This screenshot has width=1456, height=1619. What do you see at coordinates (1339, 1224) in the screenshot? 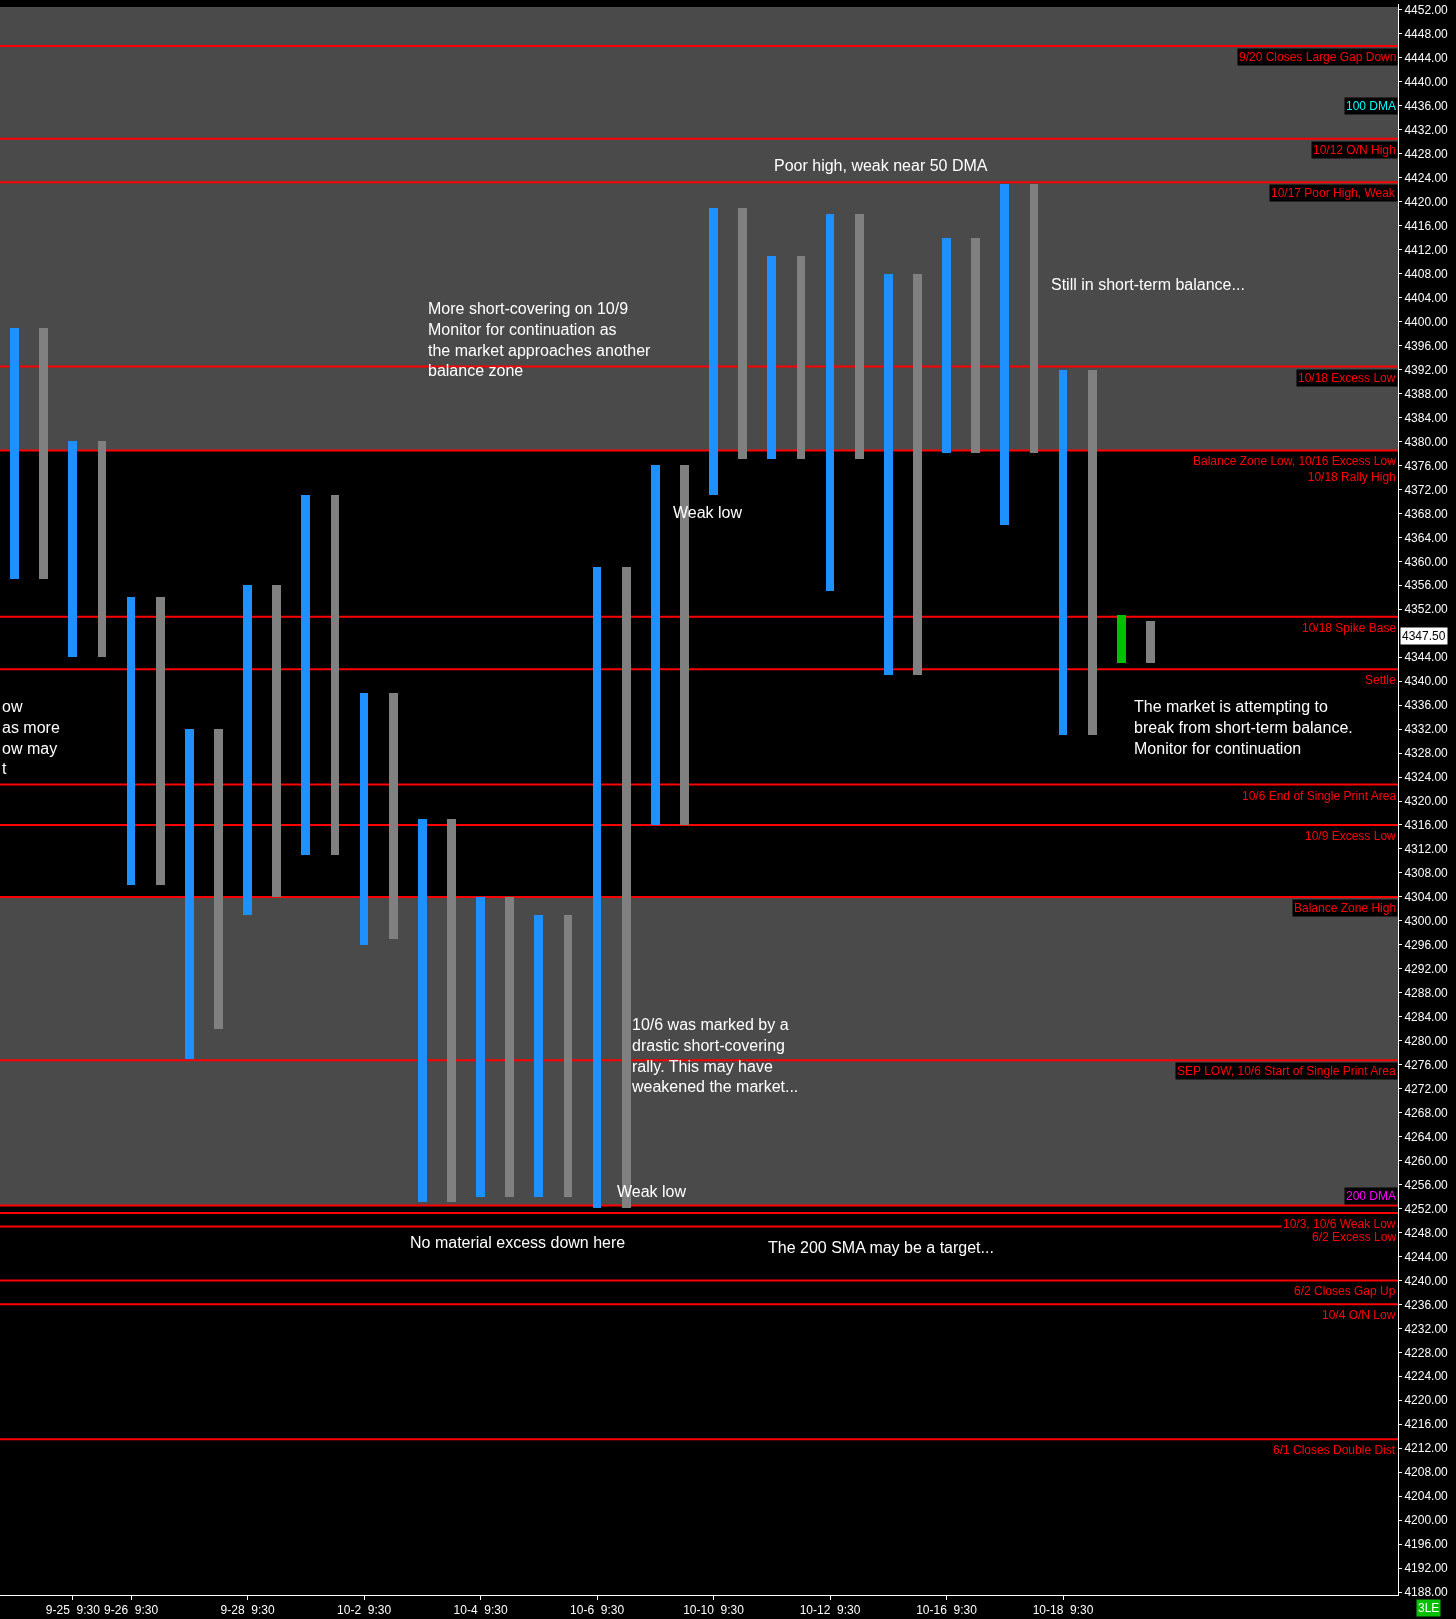
I see `ref-line-label: 10/3, 10/6 Weak Low` at bounding box center [1339, 1224].